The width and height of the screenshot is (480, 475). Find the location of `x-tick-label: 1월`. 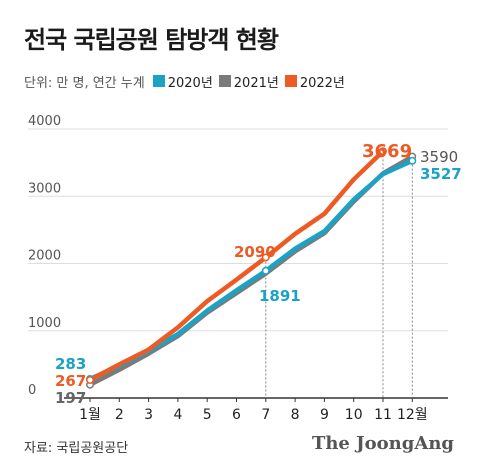

x-tick-label: 1월 is located at coordinates (90, 415).